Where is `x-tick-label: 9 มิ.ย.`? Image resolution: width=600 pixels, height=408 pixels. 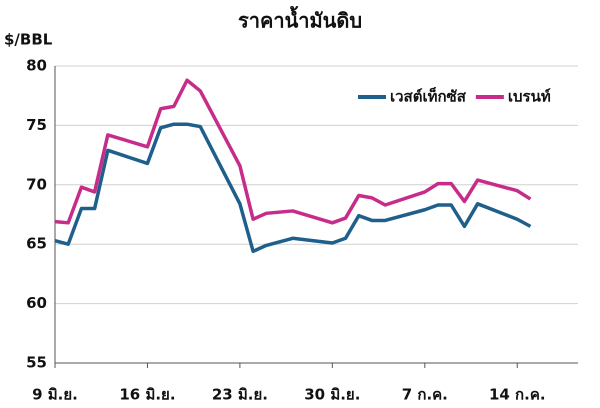
x-tick-label: 9 มิ.ย. is located at coordinates (55, 395).